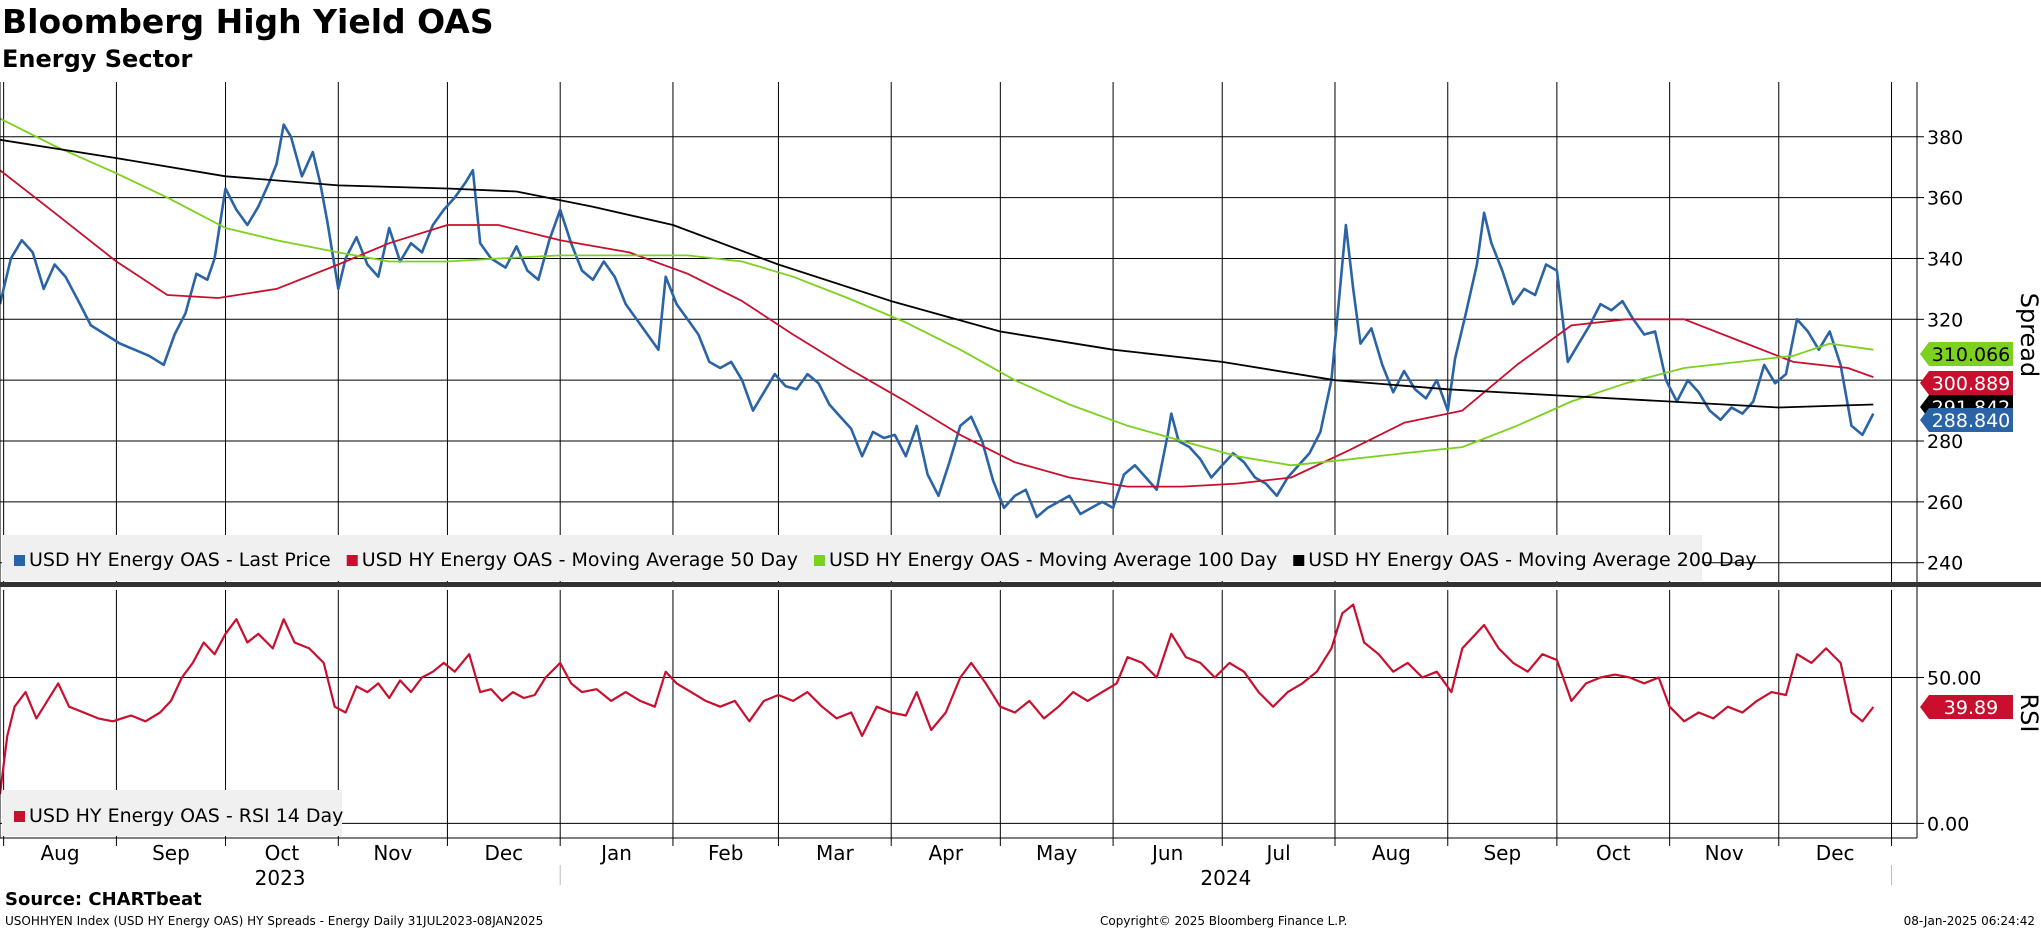  Describe the element at coordinates (2028, 335) in the screenshot. I see `y-axis-title-upper: Spread` at that location.